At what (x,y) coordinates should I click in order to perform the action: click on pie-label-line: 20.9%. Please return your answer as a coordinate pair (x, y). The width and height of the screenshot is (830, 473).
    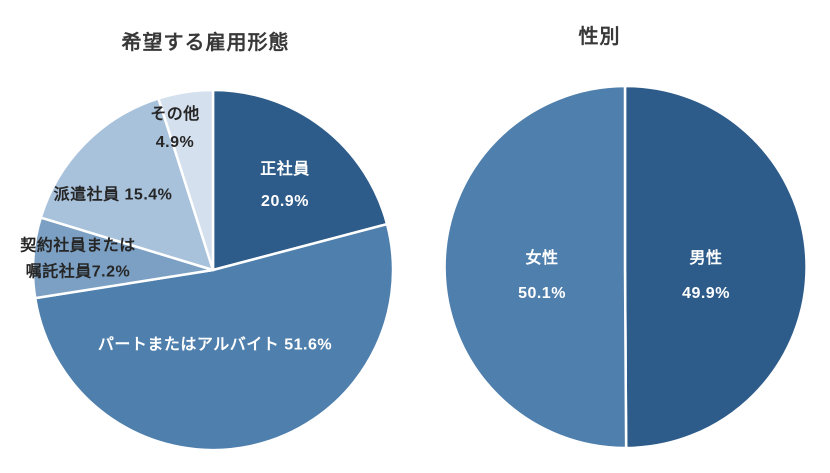
    Looking at the image, I should click on (285, 201).